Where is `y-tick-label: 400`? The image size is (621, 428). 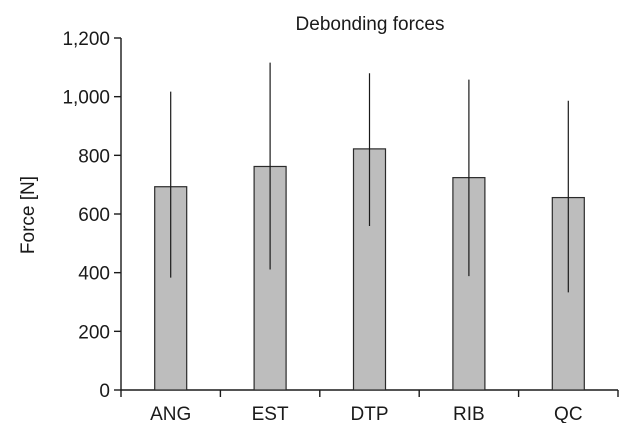
y-tick-label: 400 is located at coordinates (94, 274).